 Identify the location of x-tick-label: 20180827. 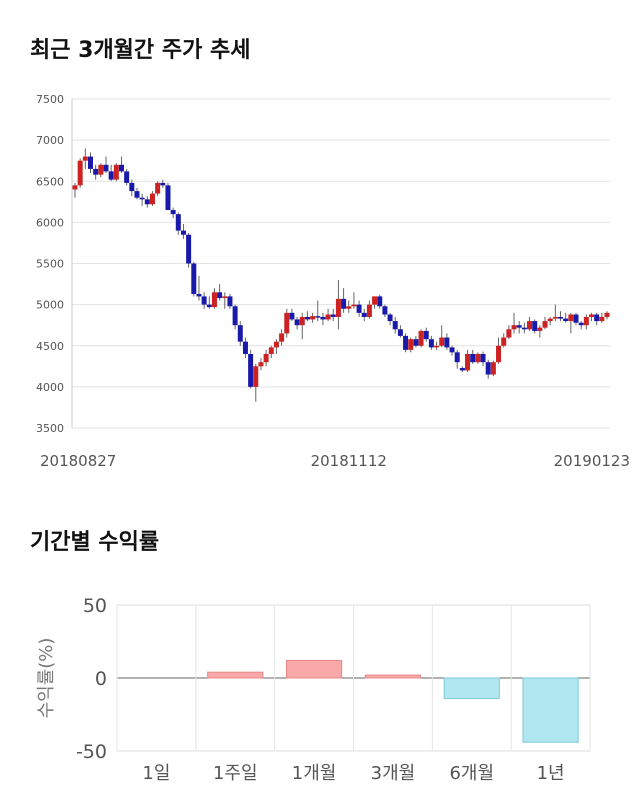
(78, 461).